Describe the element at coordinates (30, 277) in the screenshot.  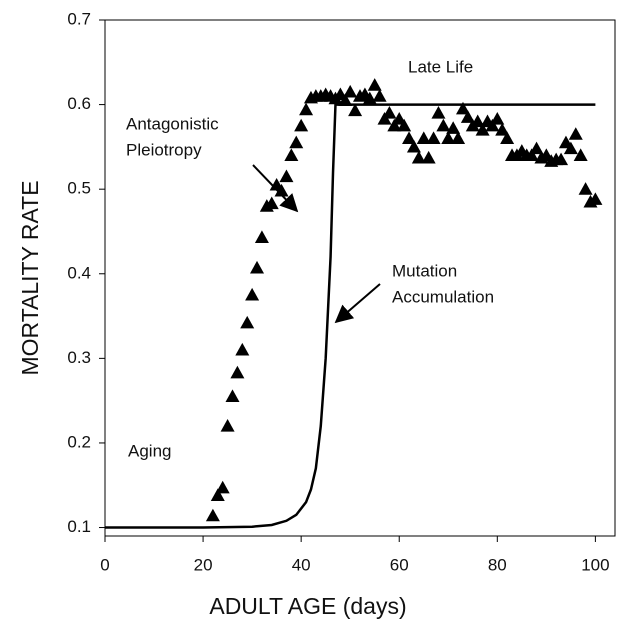
I see `y-axis-label: MORTALITY RATE` at that location.